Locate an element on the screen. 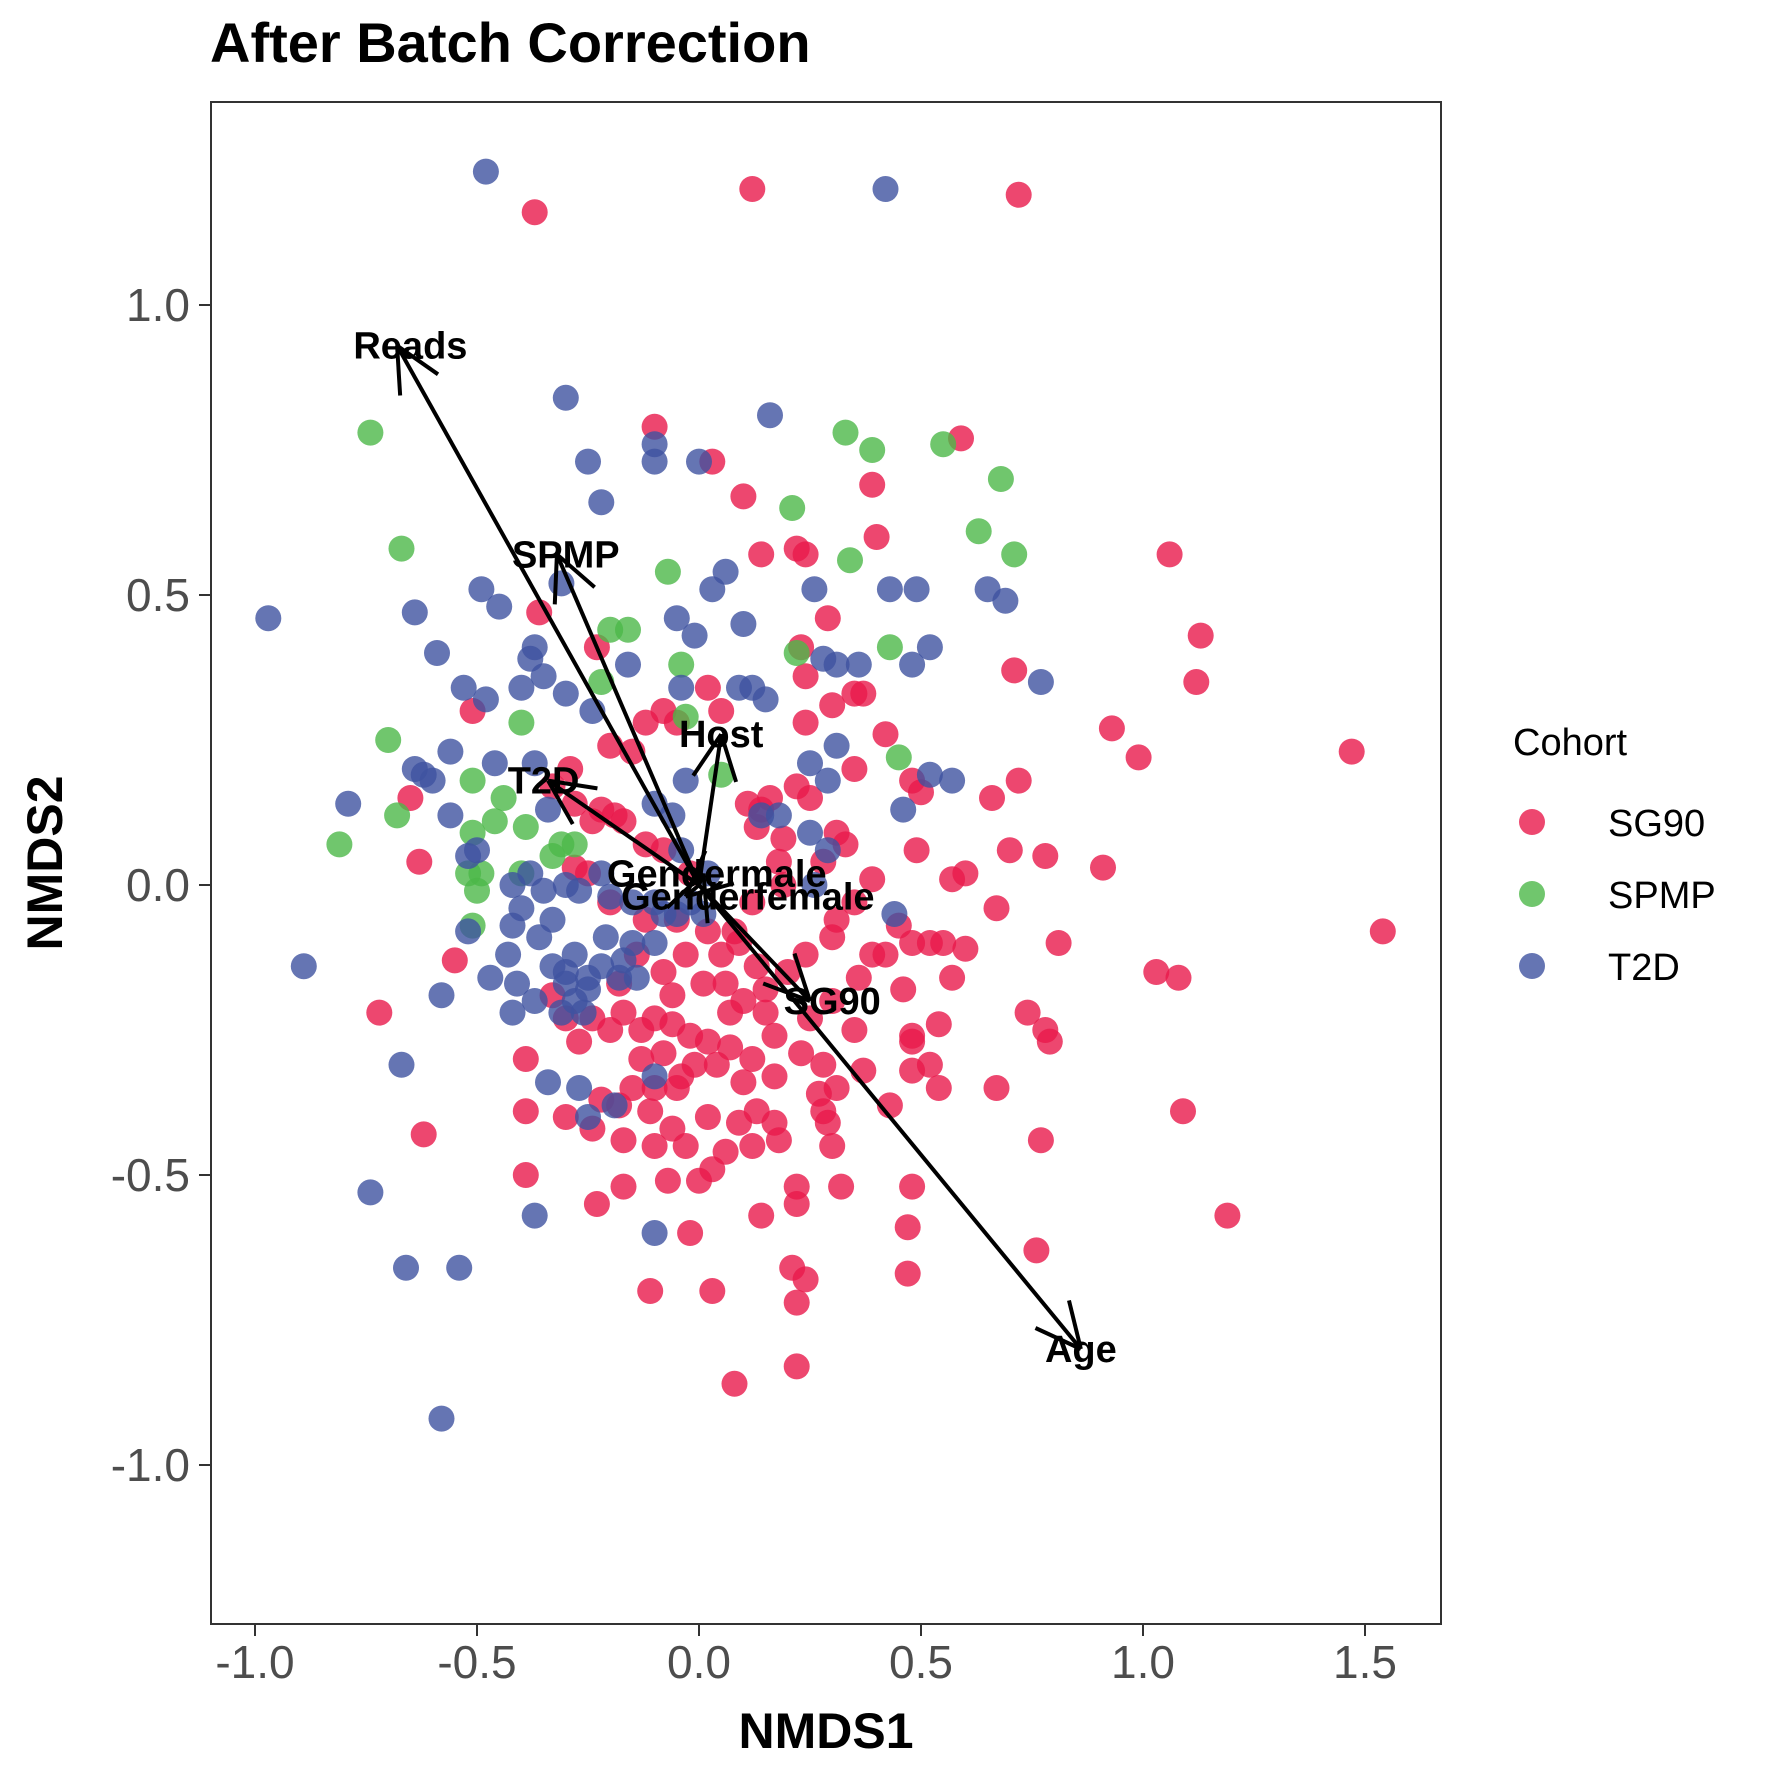 This screenshot has height=1771, width=1771. legend: Cohort SG90 SPMP T2D is located at coordinates (1614, 855).